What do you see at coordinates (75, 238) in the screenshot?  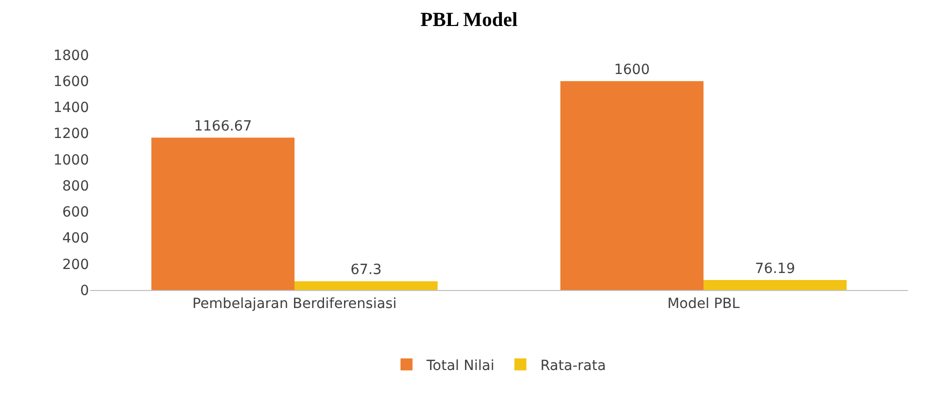 I see `y-tick-label: 400` at bounding box center [75, 238].